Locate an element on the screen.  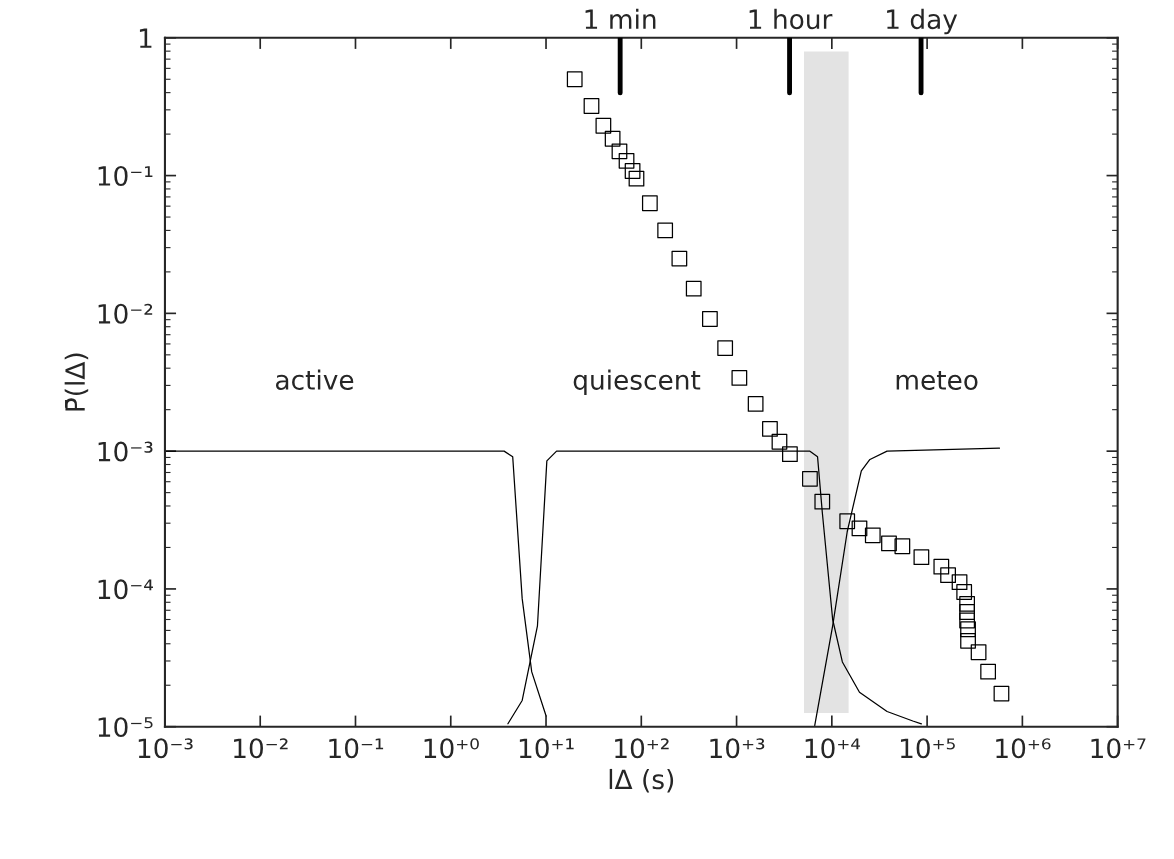
y-axis-title: P̄(lΔ) is located at coordinates (76, 382).